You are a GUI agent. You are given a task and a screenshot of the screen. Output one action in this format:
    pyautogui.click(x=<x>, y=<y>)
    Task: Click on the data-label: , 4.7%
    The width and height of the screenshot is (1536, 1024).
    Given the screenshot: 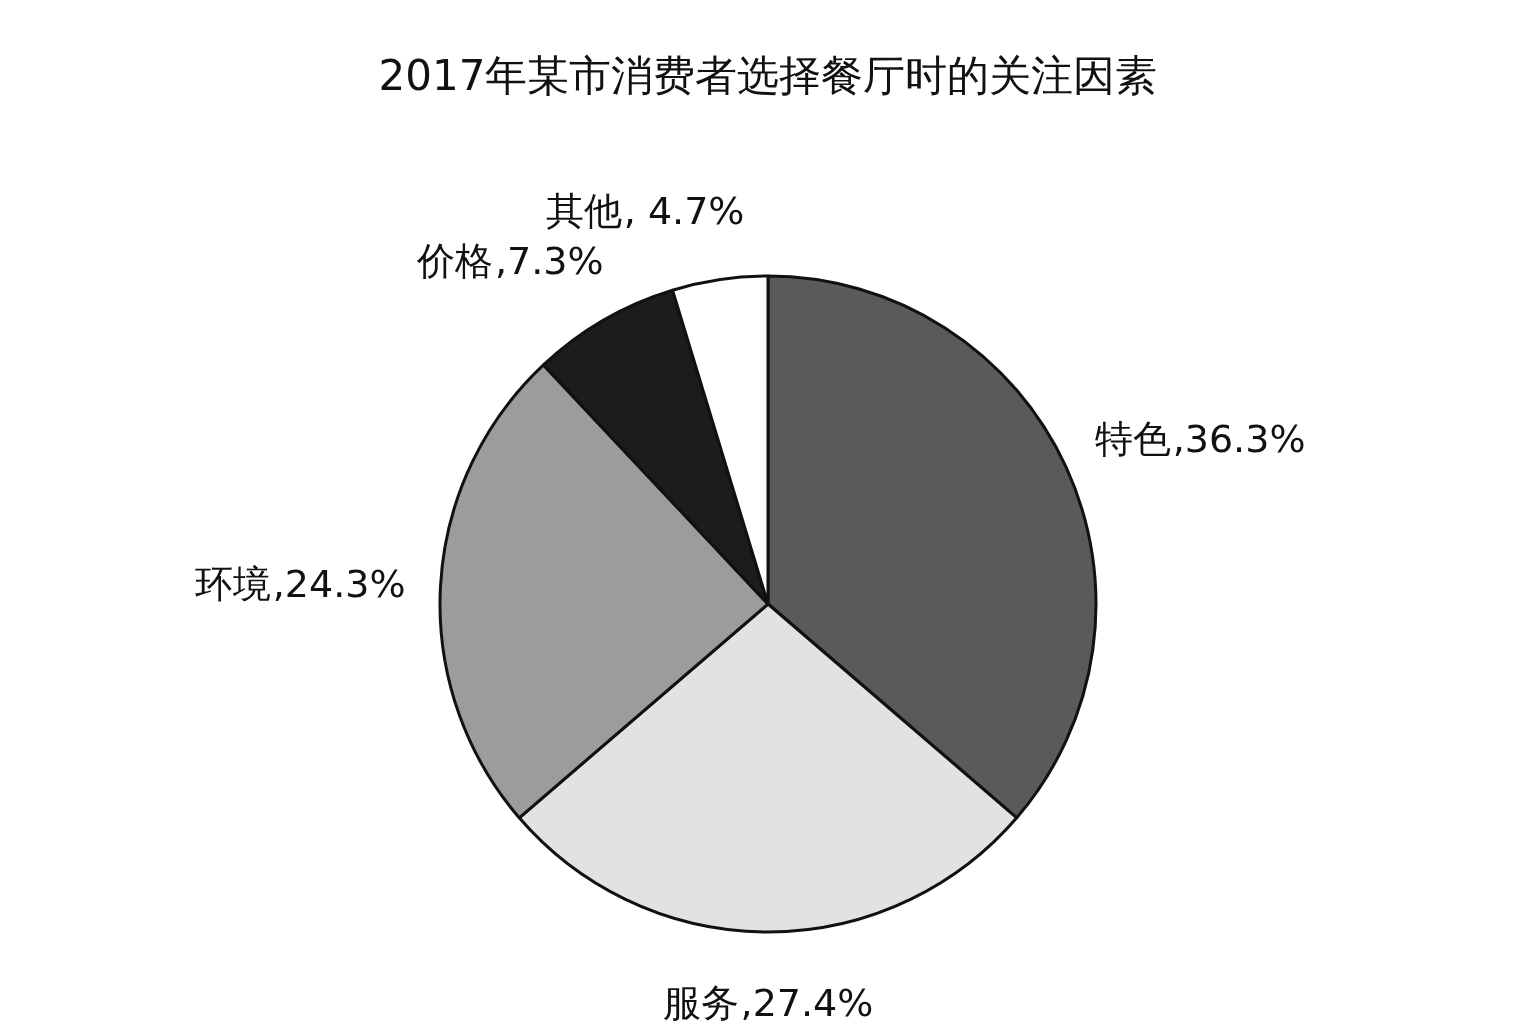 What is the action you would take?
    pyautogui.click(x=684, y=211)
    